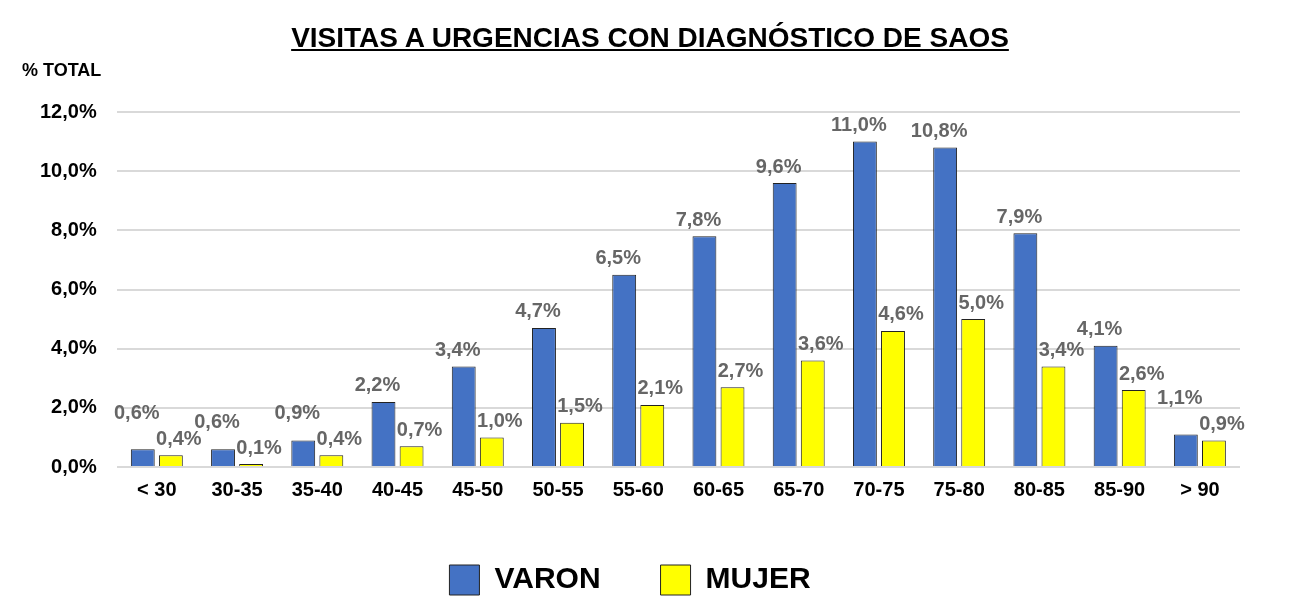  What do you see at coordinates (339, 437) in the screenshot?
I see `data-label: 0,4%` at bounding box center [339, 437].